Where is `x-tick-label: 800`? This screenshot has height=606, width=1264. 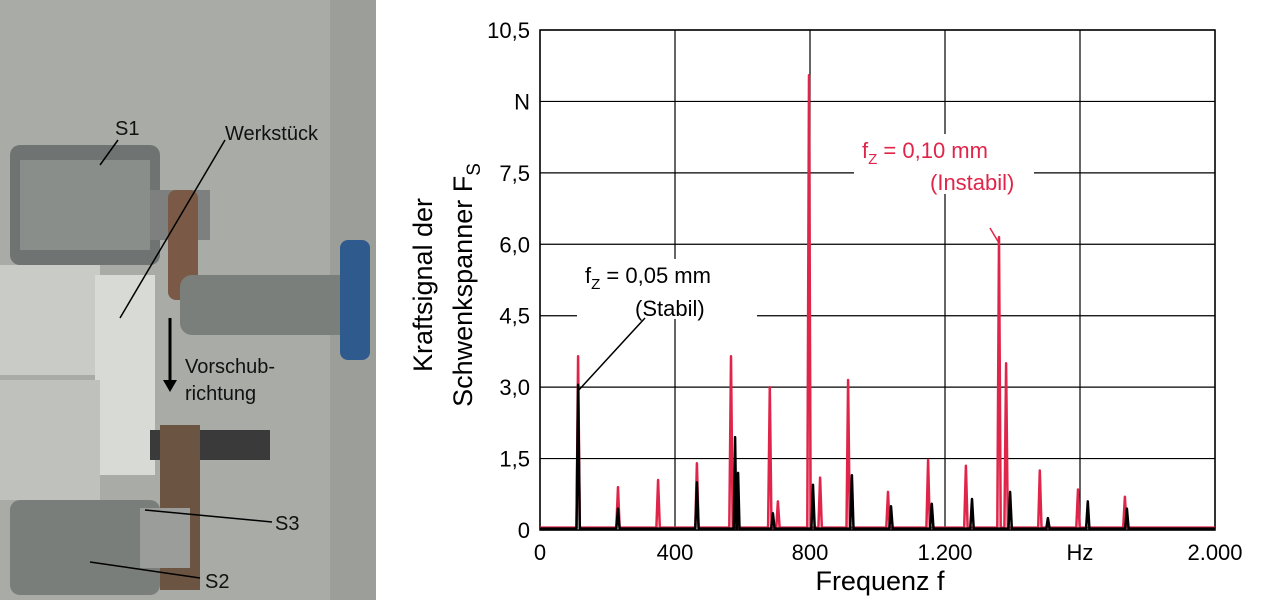
x-tick-label: 800 is located at coordinates (810, 552).